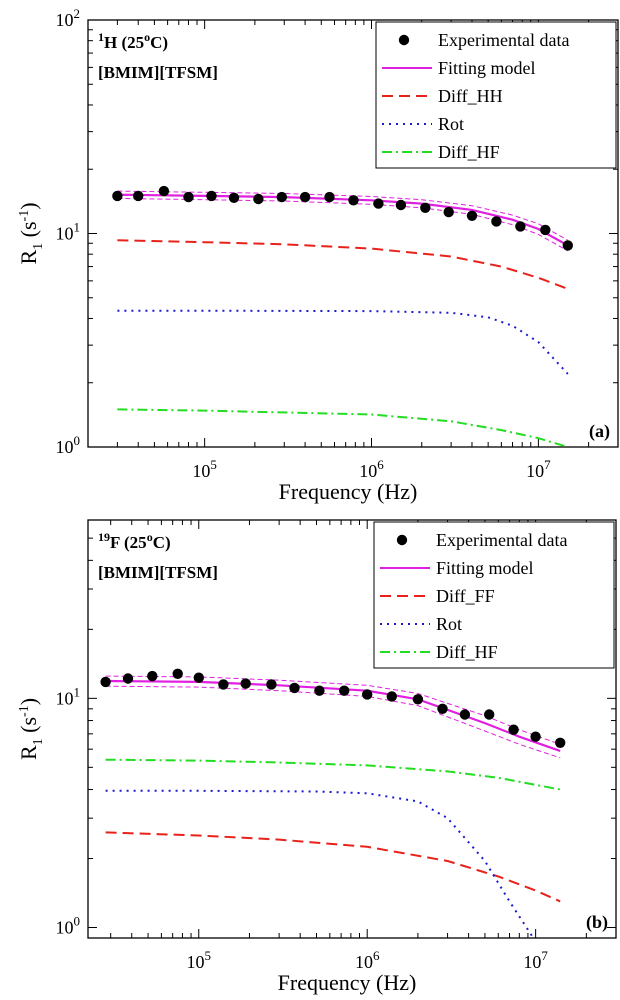 This screenshot has height=1000, width=620. I want to click on y-tick-label: 10², so click(68, 18).